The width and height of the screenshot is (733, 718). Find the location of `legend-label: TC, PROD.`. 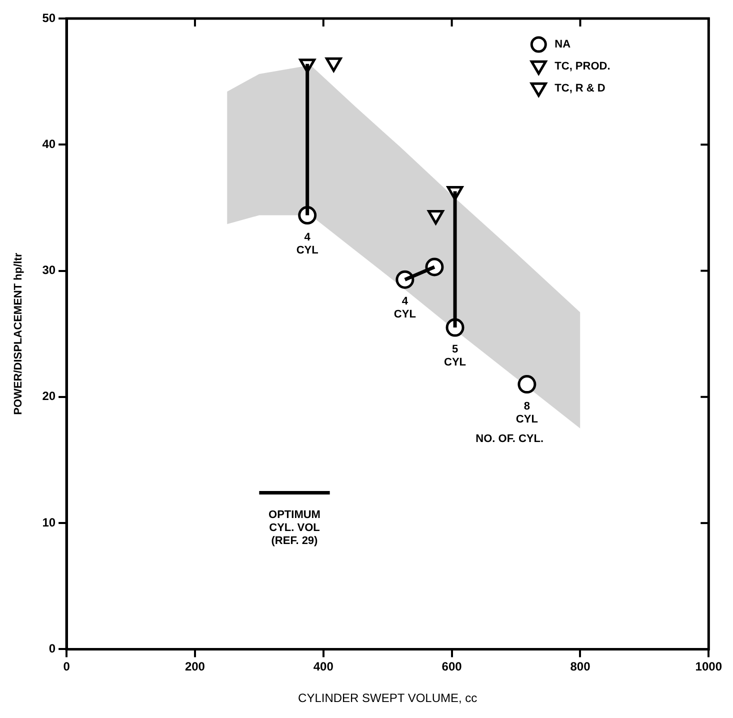

legend-label: TC, PROD. is located at coordinates (582, 66).